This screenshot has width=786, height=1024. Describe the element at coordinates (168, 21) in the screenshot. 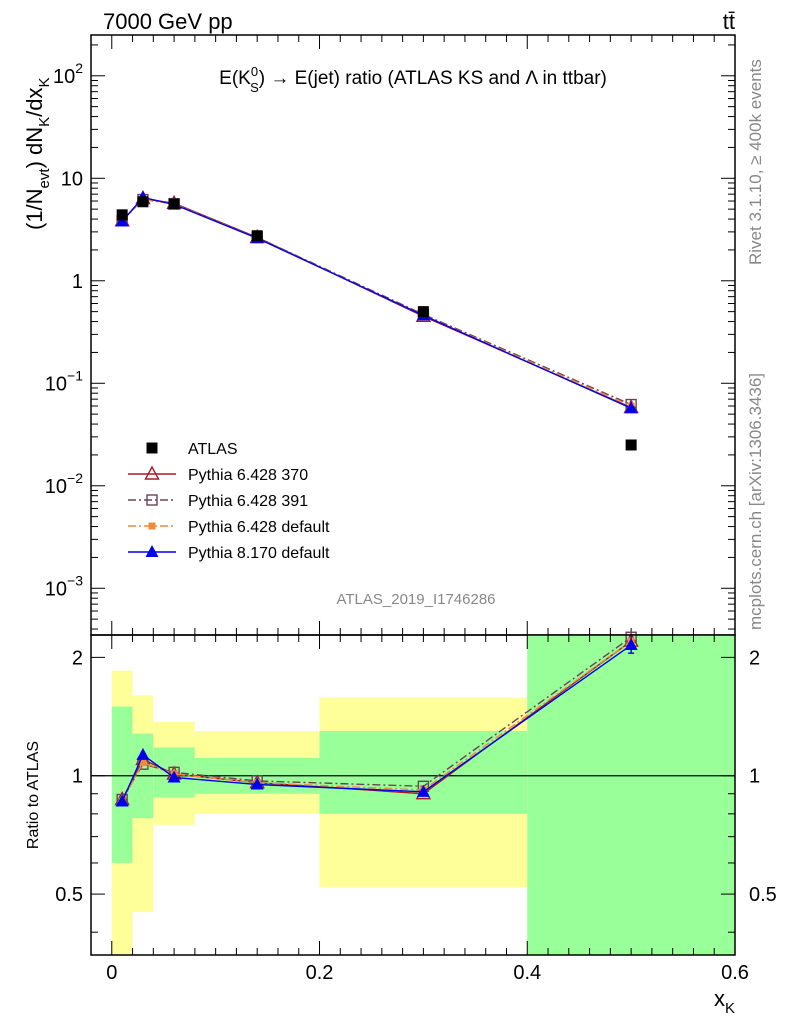

I see `energy-label: 7000 GeV pp` at that location.